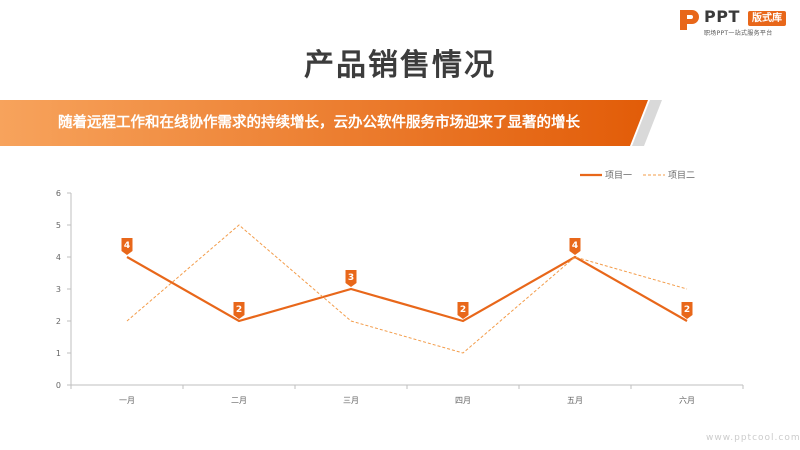  What do you see at coordinates (687, 400) in the screenshot?
I see `x-tick-label: 六月` at bounding box center [687, 400].